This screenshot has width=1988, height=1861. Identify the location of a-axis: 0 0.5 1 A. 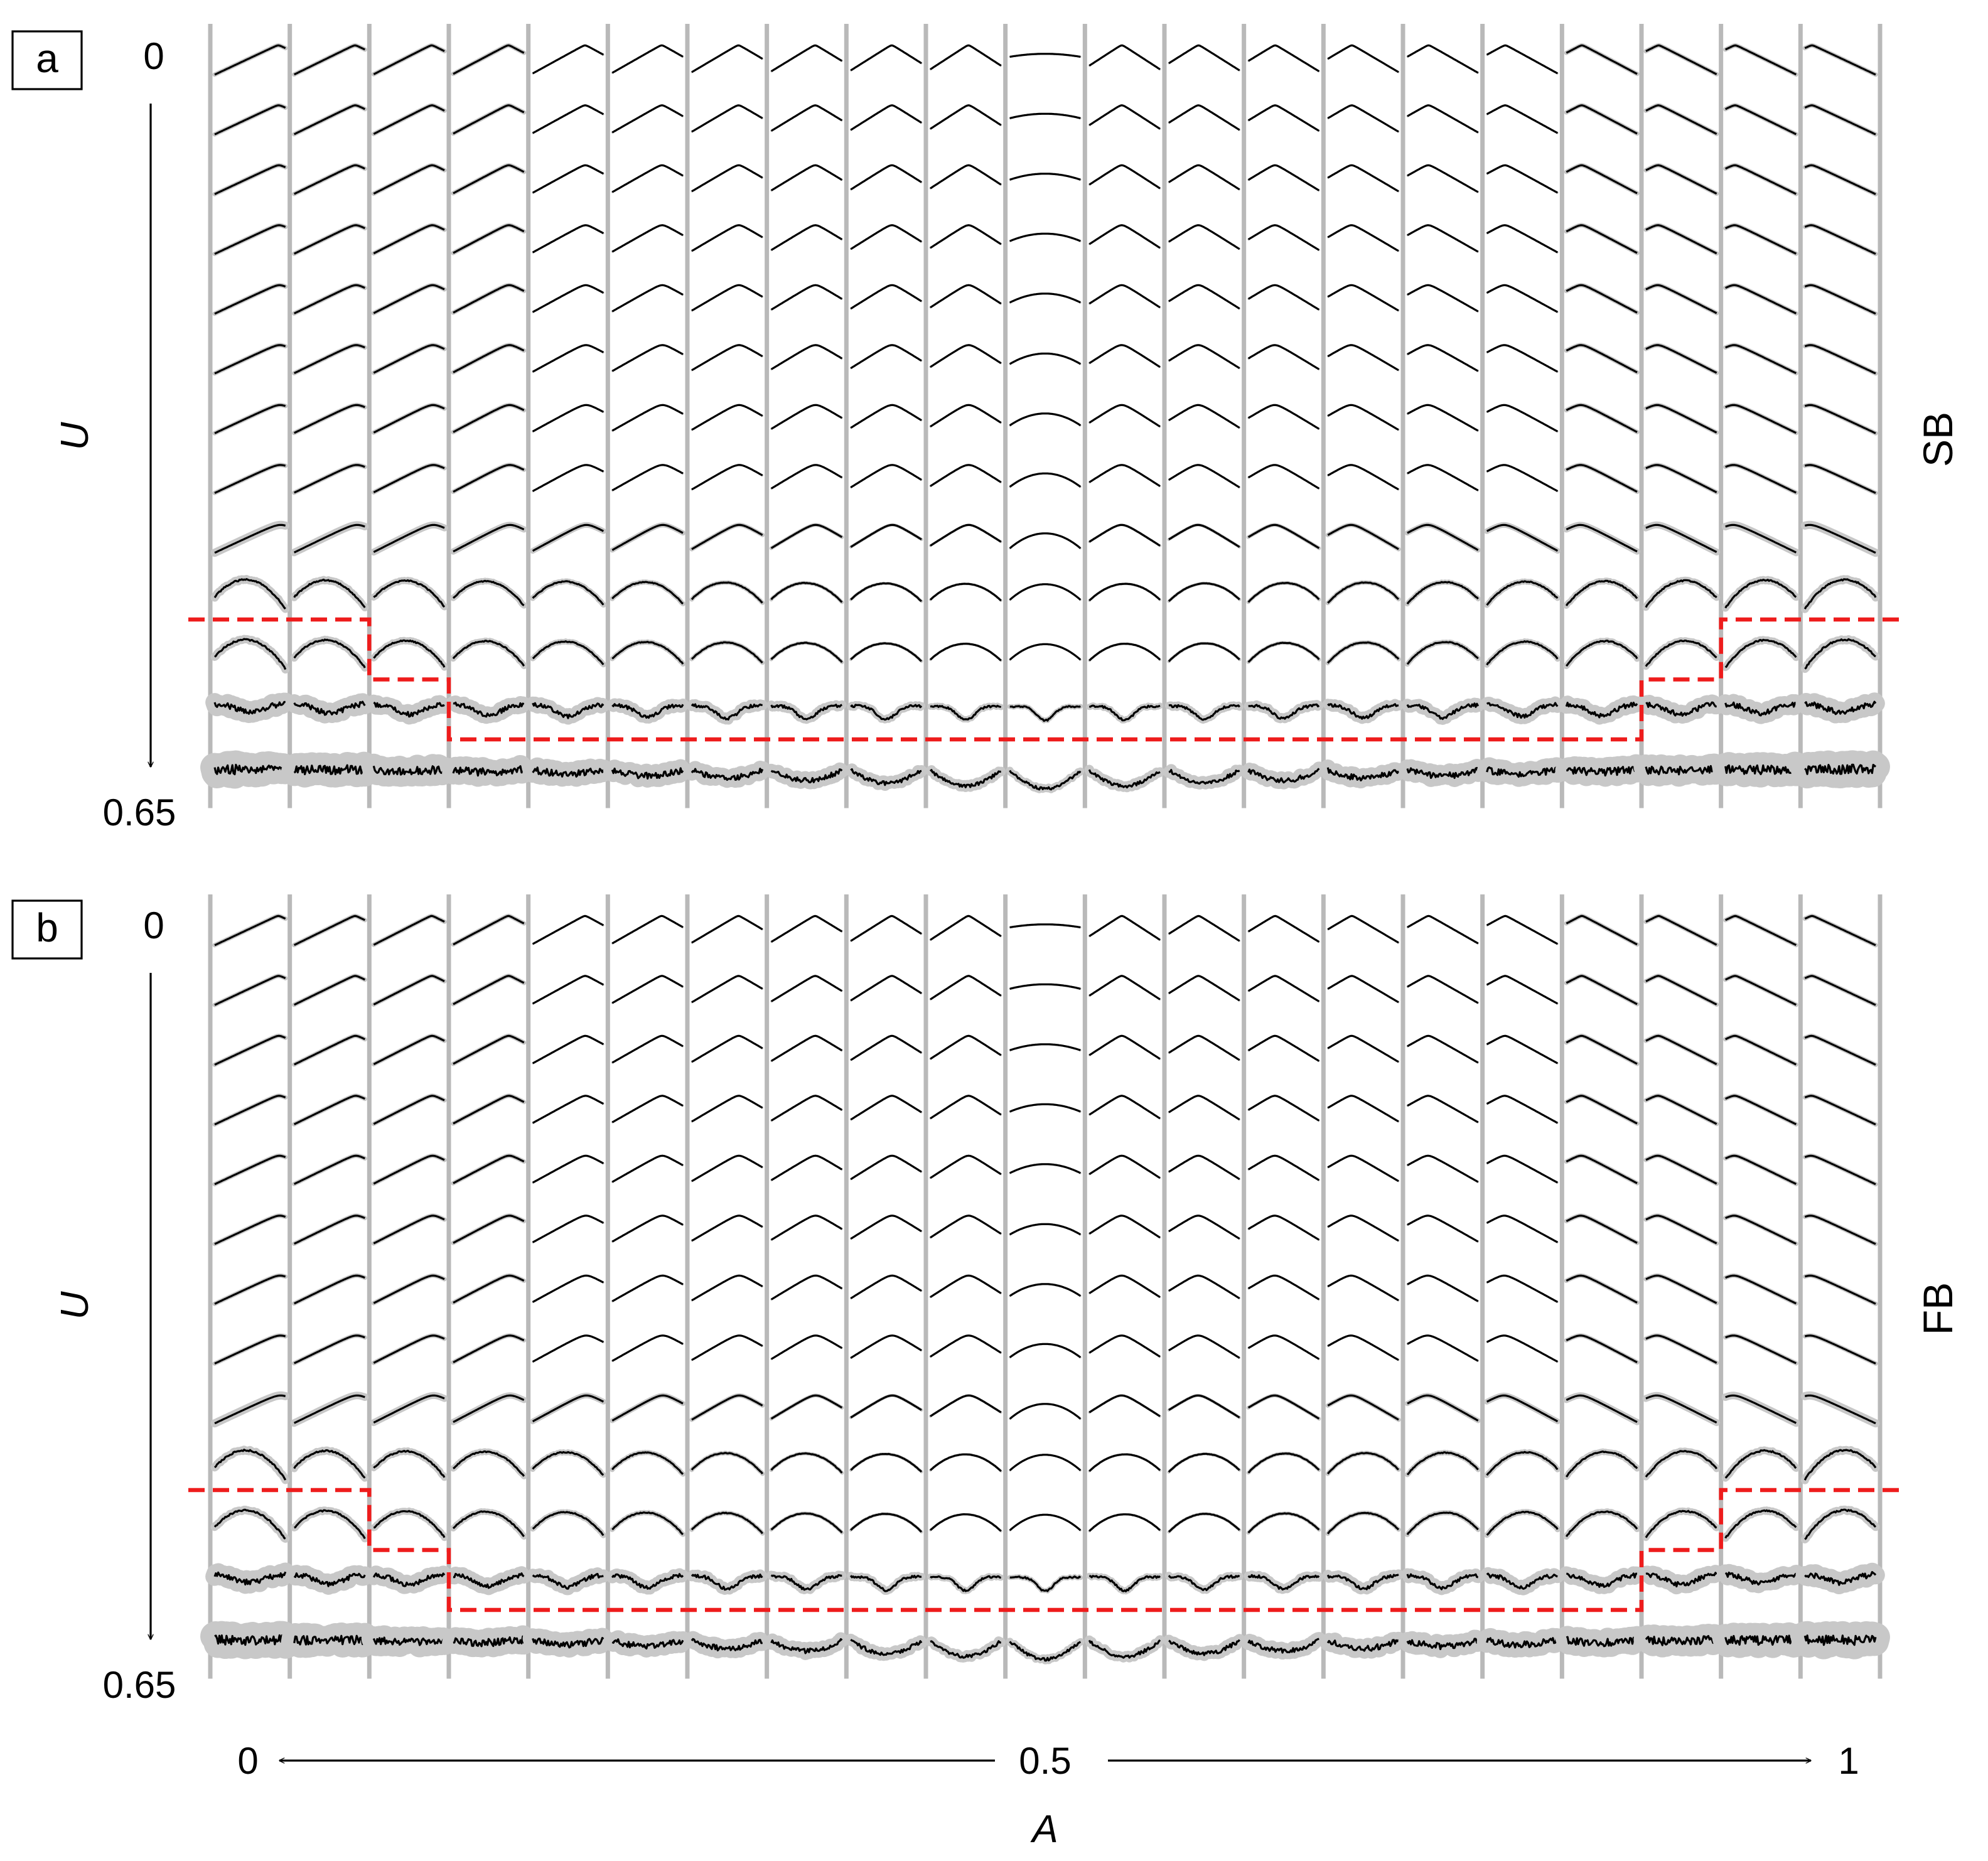
(1048, 1795).